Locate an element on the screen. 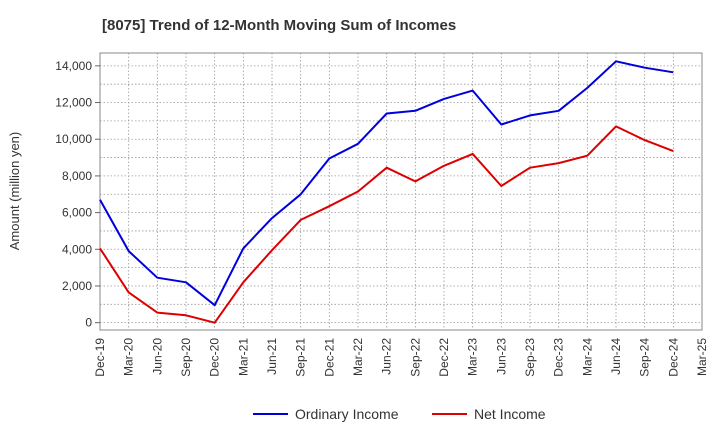 This screenshot has height=440, width=720. x-tick-label: Sep-21 is located at coordinates (301, 357).